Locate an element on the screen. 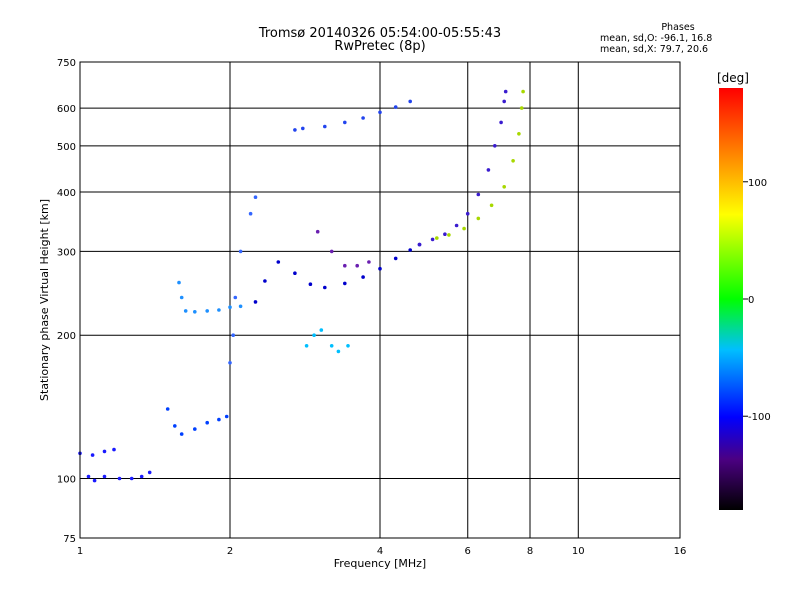 The width and height of the screenshot is (800, 600). phase-stats-heading: Phases is located at coordinates (678, 27).